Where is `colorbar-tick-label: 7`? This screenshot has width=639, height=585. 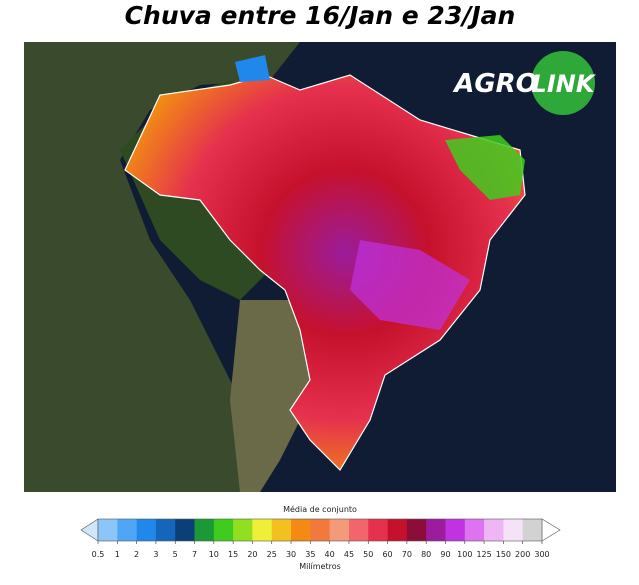
colorbar-tick-label: 7 is located at coordinates (194, 554).